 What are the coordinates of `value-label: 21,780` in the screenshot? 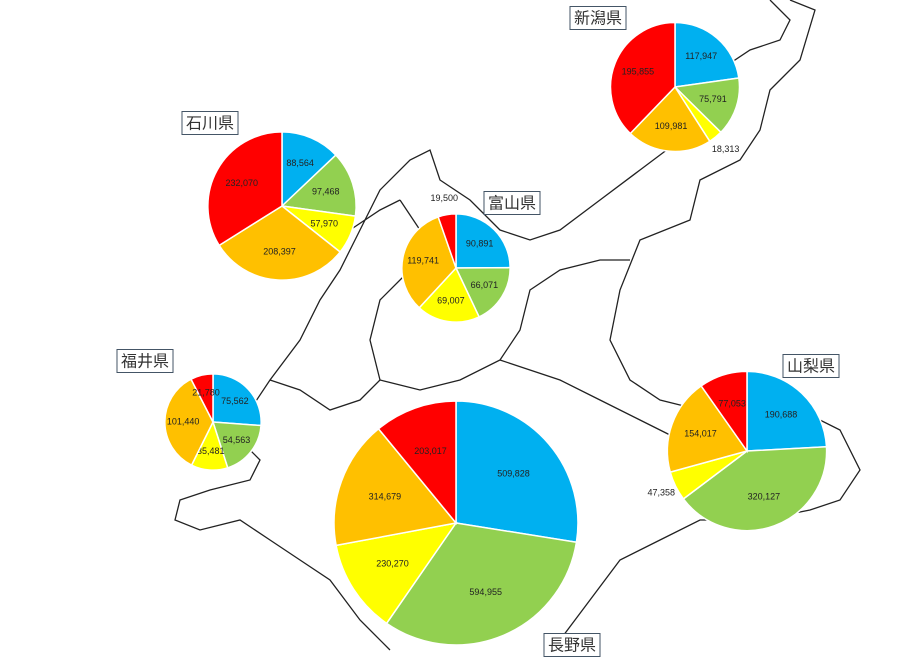 It's located at (206, 392).